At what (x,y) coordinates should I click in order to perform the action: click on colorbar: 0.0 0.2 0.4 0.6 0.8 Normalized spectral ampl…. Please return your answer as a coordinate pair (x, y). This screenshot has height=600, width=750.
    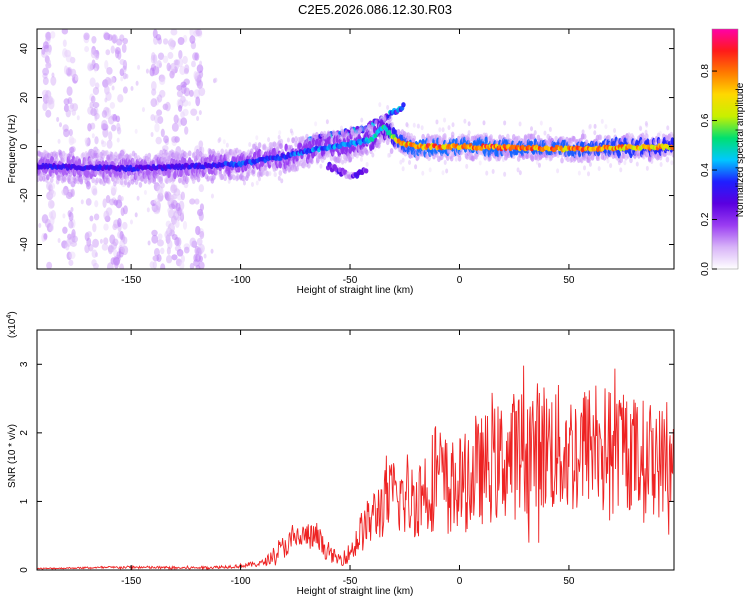
    Looking at the image, I should click on (723, 152).